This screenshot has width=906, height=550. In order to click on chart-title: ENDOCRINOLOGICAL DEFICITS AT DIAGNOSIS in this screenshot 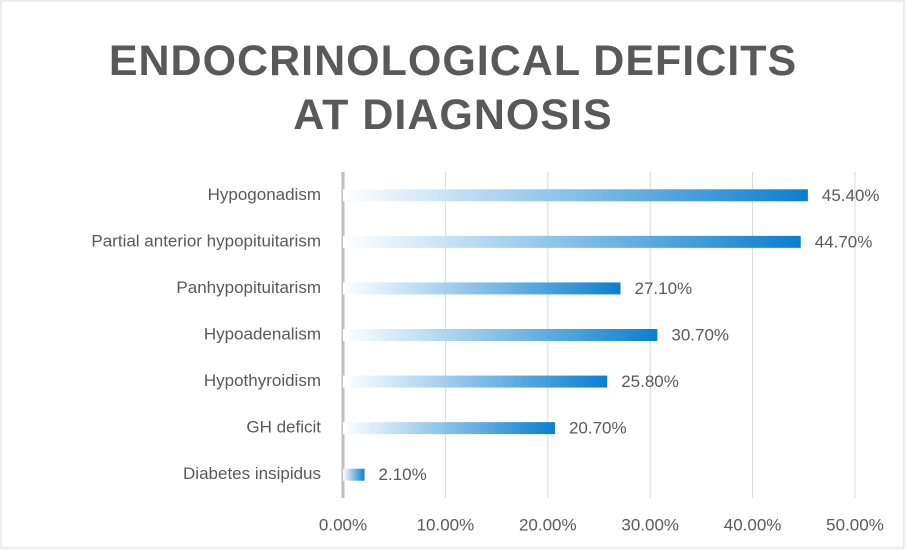, I will do `click(453, 88)`.